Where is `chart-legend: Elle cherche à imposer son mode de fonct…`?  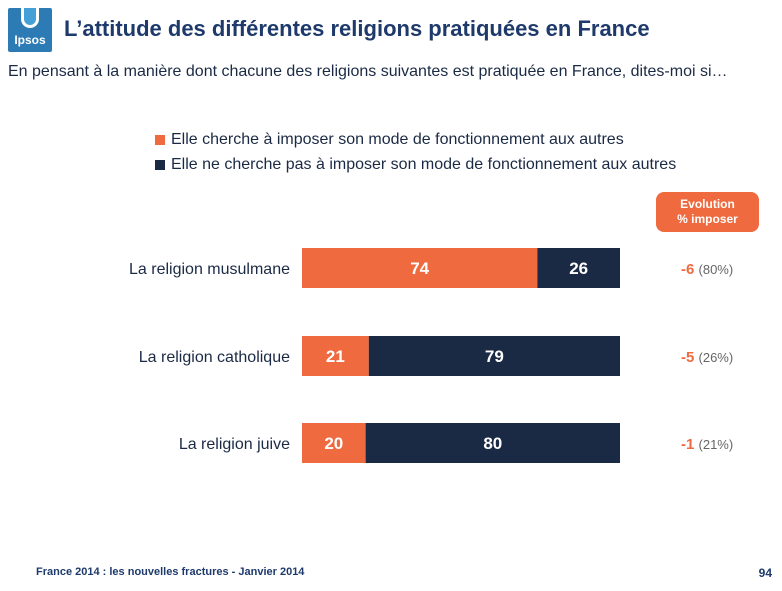
chart-legend: Elle cherche à imposer son mode de fonct… is located at coordinates (415, 153).